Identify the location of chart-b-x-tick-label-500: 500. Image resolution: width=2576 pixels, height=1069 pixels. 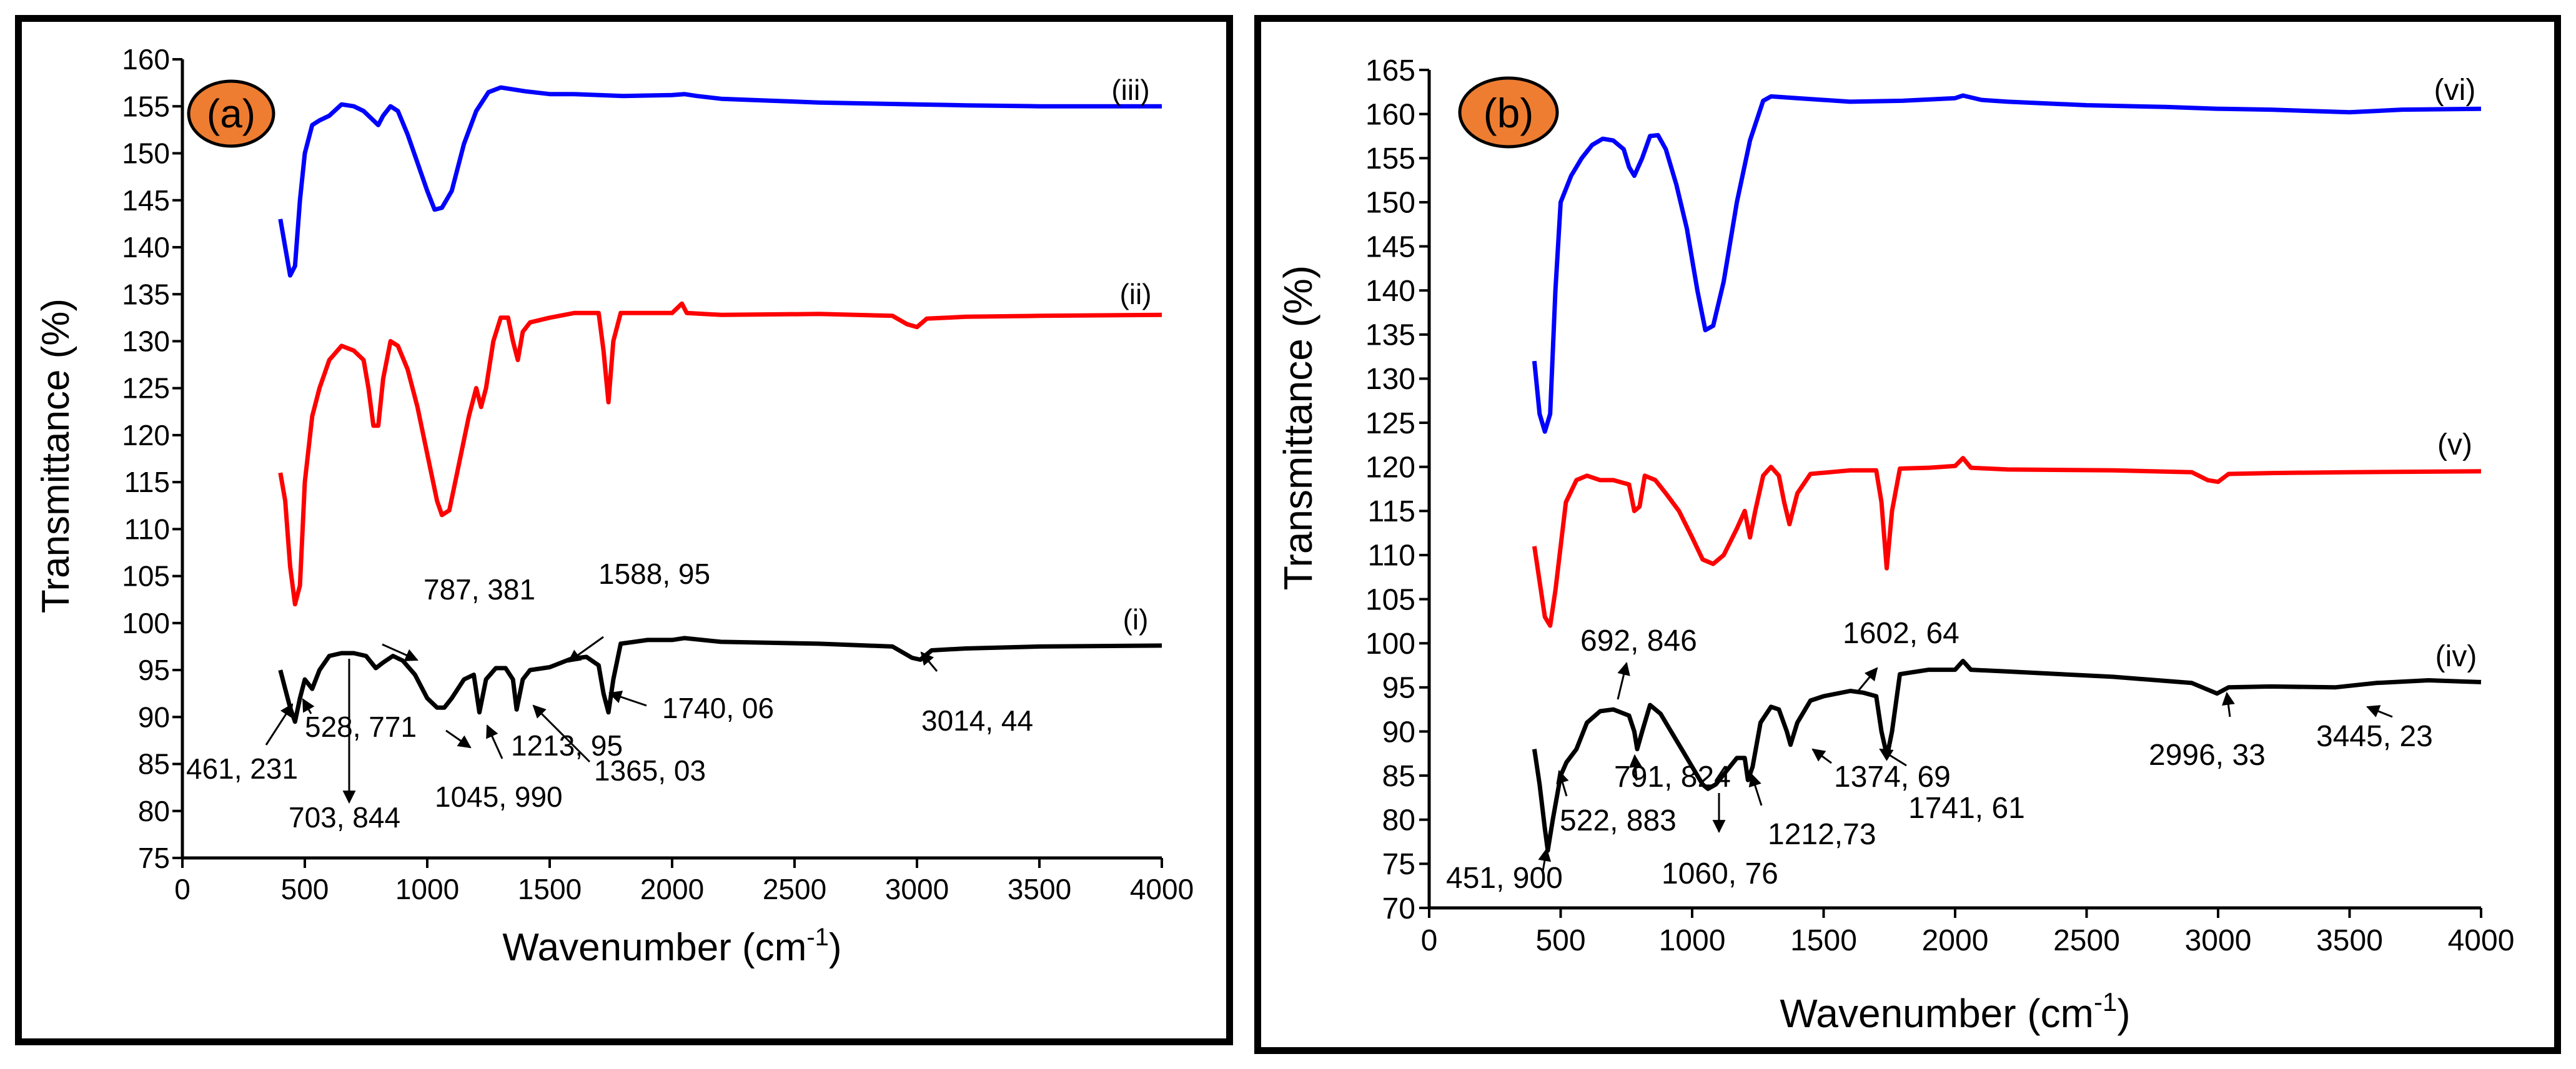
(1560, 940).